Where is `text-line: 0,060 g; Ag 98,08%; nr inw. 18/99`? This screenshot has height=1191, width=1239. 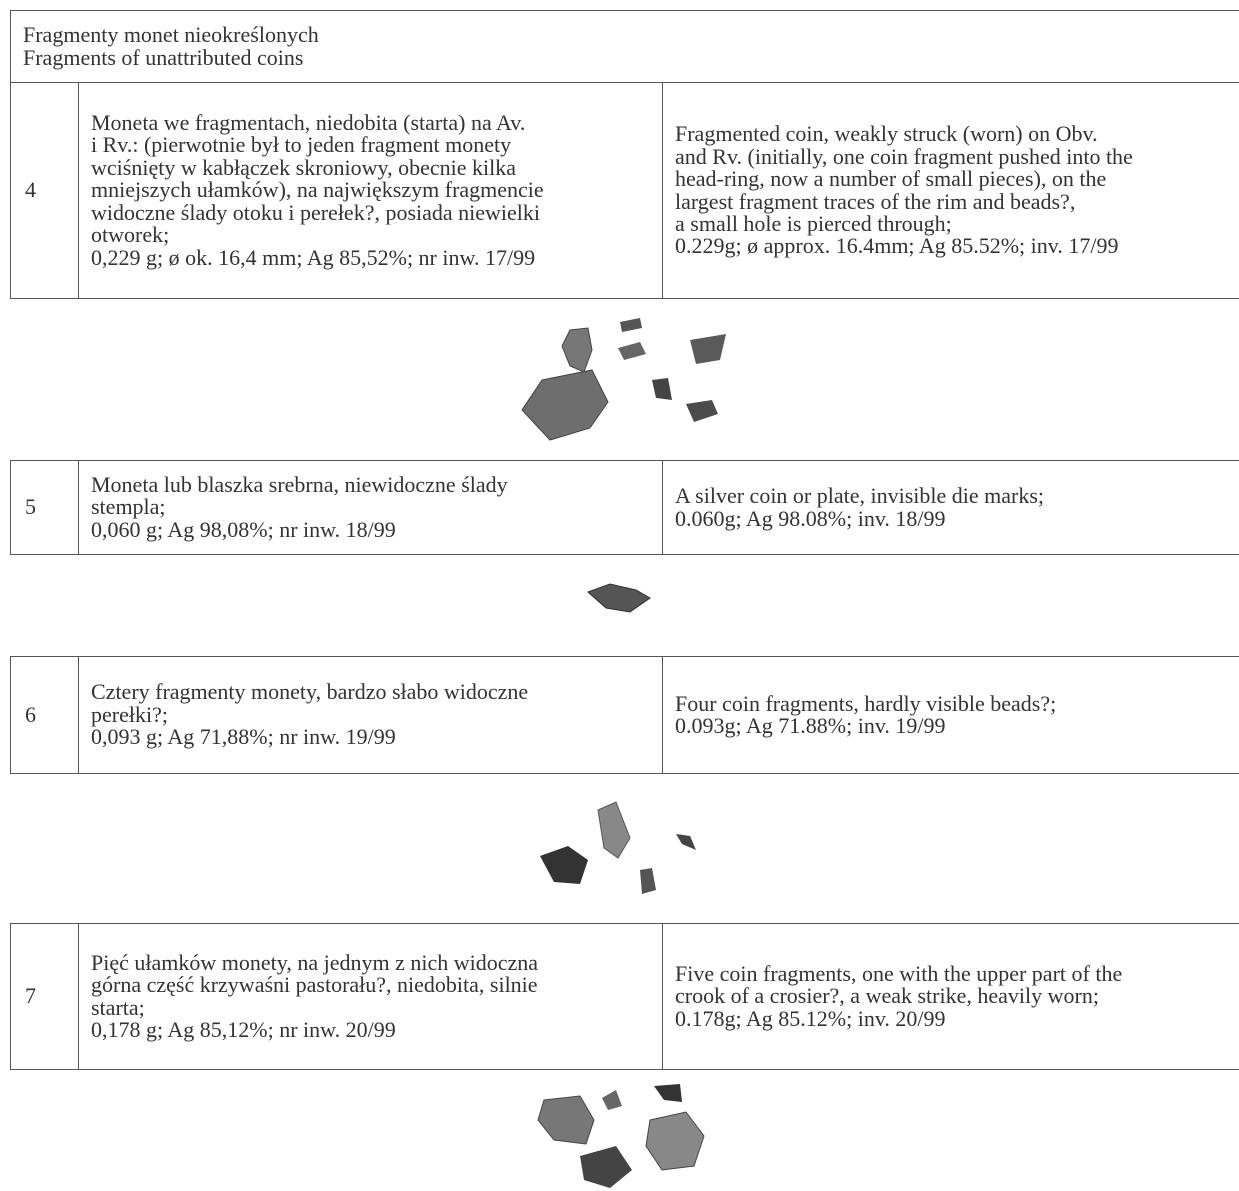 text-line: 0,060 g; Ag 98,08%; nr inw. 18/99 is located at coordinates (243, 529).